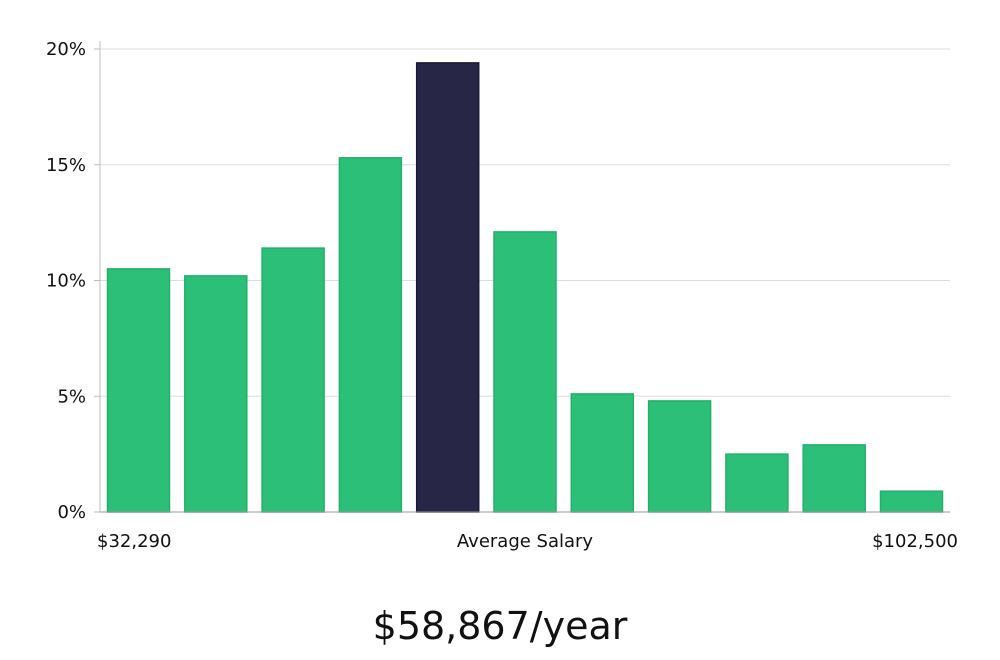  Describe the element at coordinates (134, 541) in the screenshot. I see `x-label-min-salary: $32,290` at that location.